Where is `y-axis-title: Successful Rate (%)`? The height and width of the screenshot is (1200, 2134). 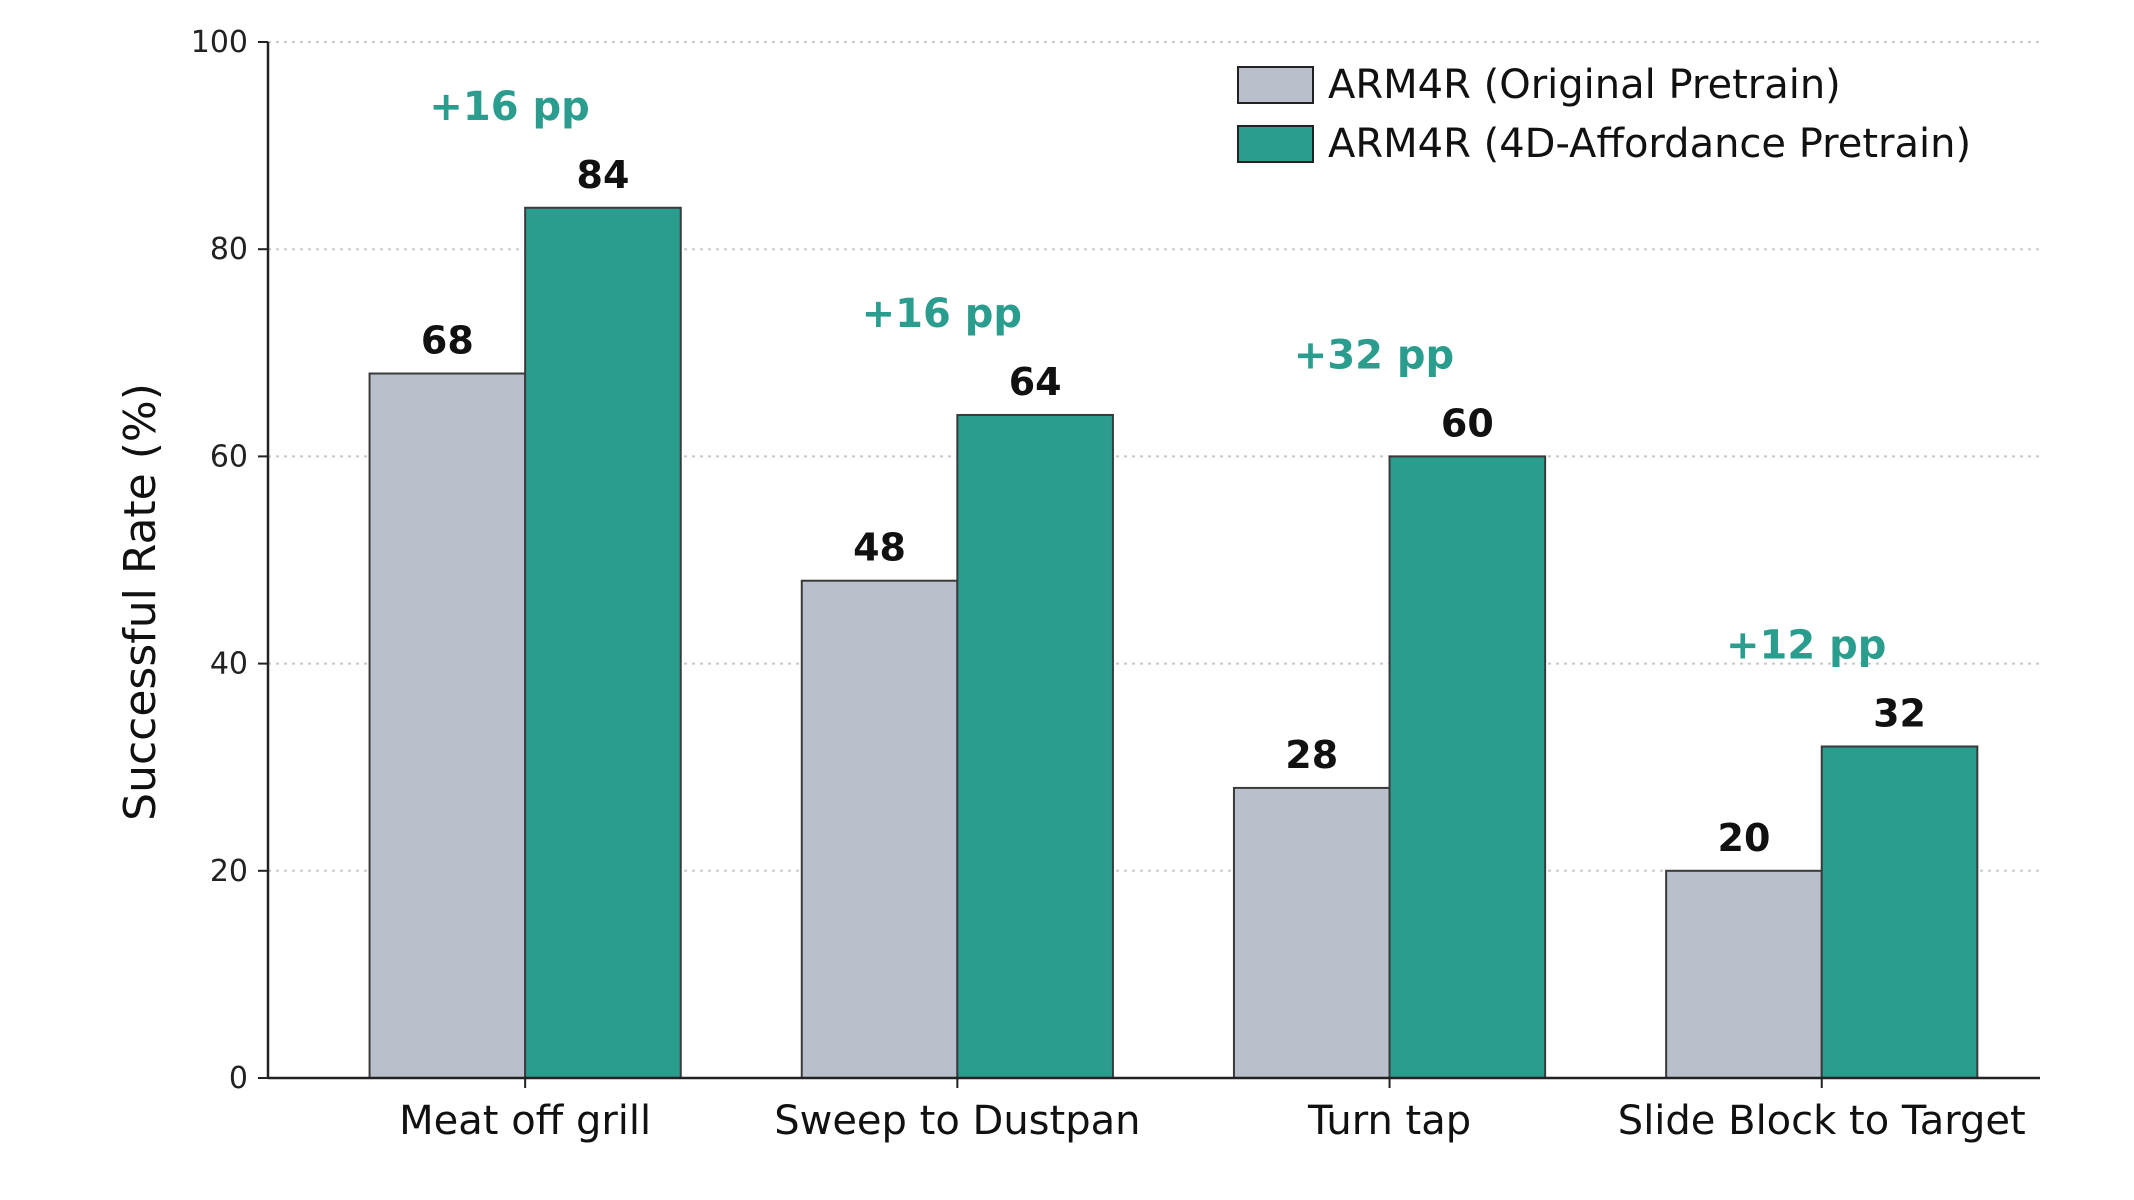
y-axis-title: Successful Rate (%) is located at coordinates (140, 602).